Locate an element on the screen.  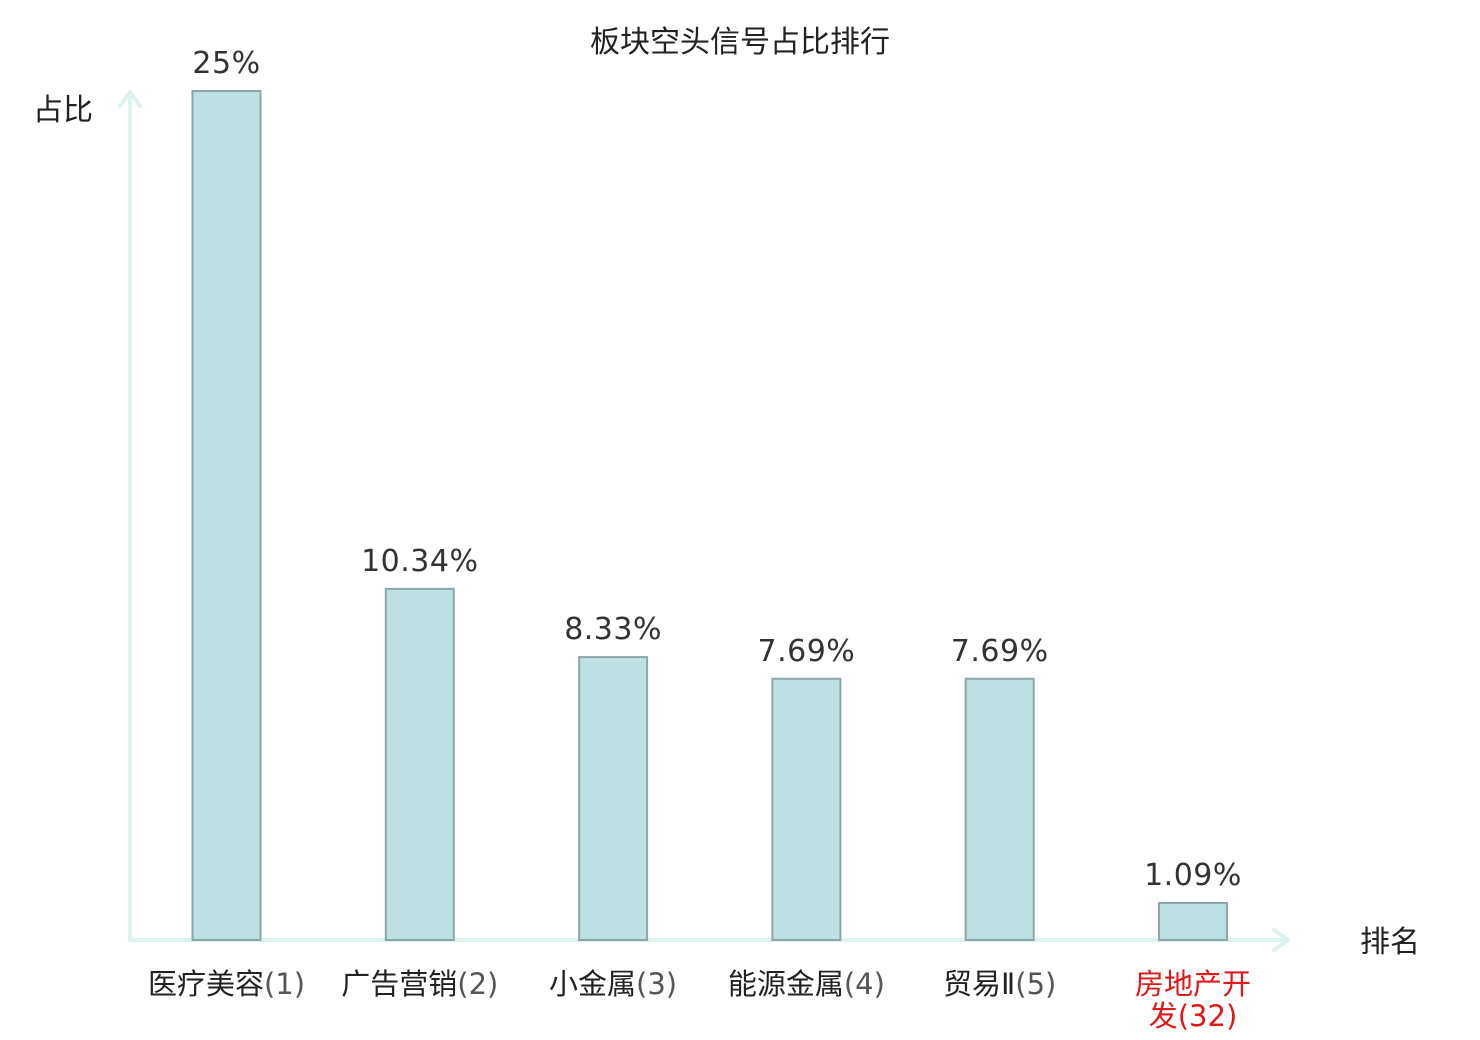
category-label-3: 小金属(3) is located at coordinates (613, 984).